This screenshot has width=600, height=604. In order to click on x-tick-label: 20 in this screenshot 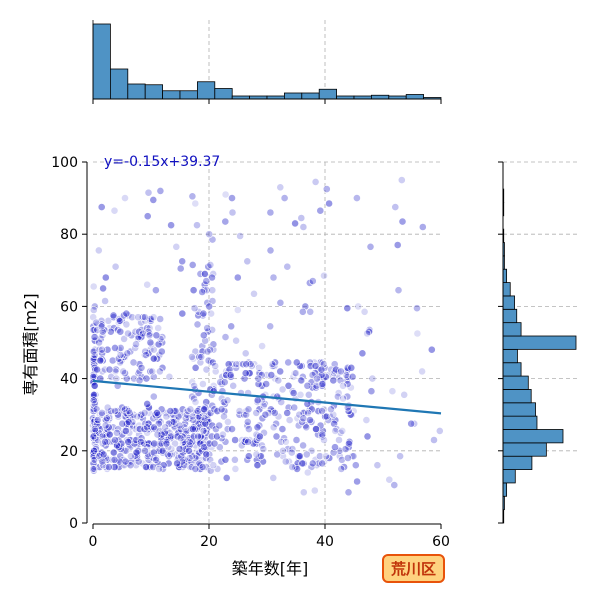, I will do `click(209, 542)`.